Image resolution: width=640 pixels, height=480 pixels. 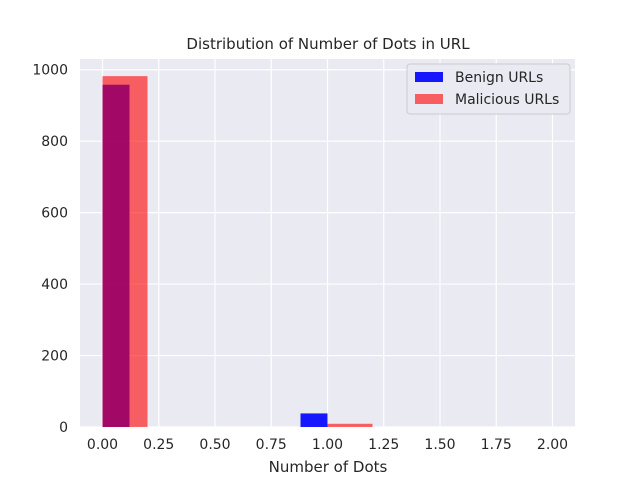 What do you see at coordinates (383, 445) in the screenshot?
I see `x-tick-label: 1.25` at bounding box center [383, 445].